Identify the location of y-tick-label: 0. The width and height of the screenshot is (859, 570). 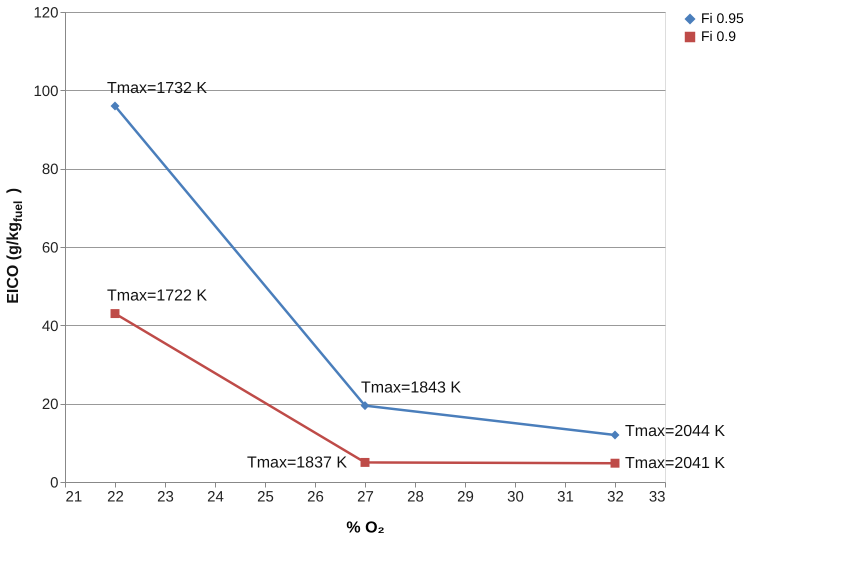
(54, 483).